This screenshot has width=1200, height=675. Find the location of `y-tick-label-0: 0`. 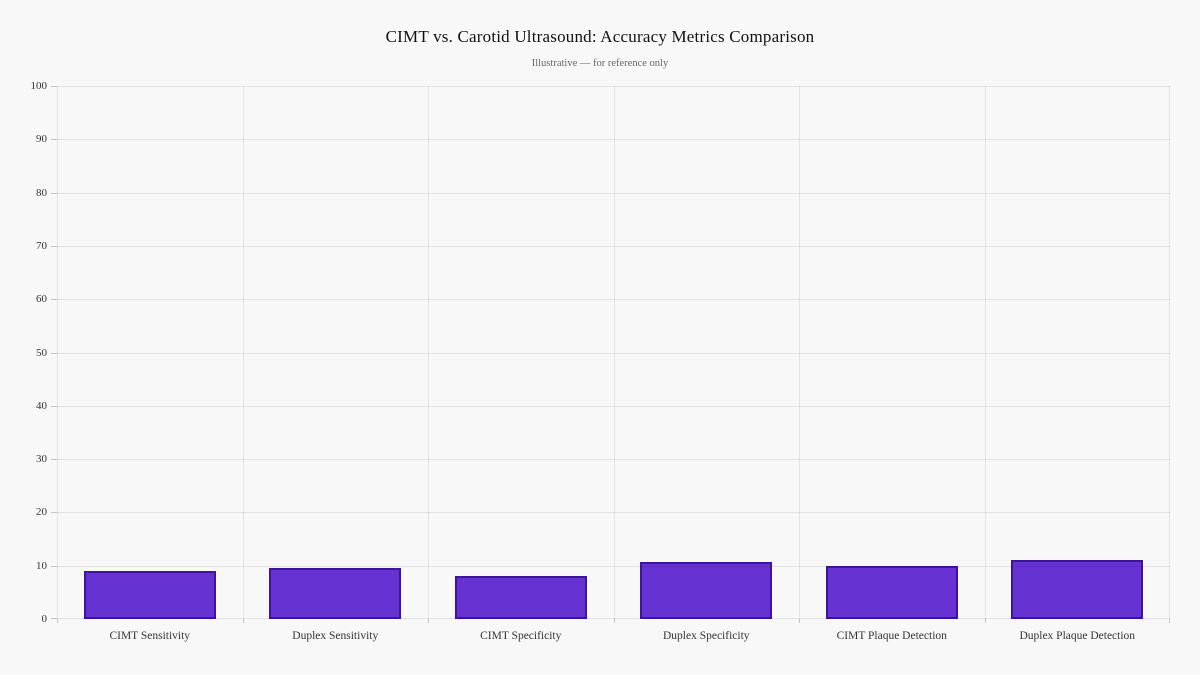

y-tick-label-0: 0 is located at coordinates (44, 619).